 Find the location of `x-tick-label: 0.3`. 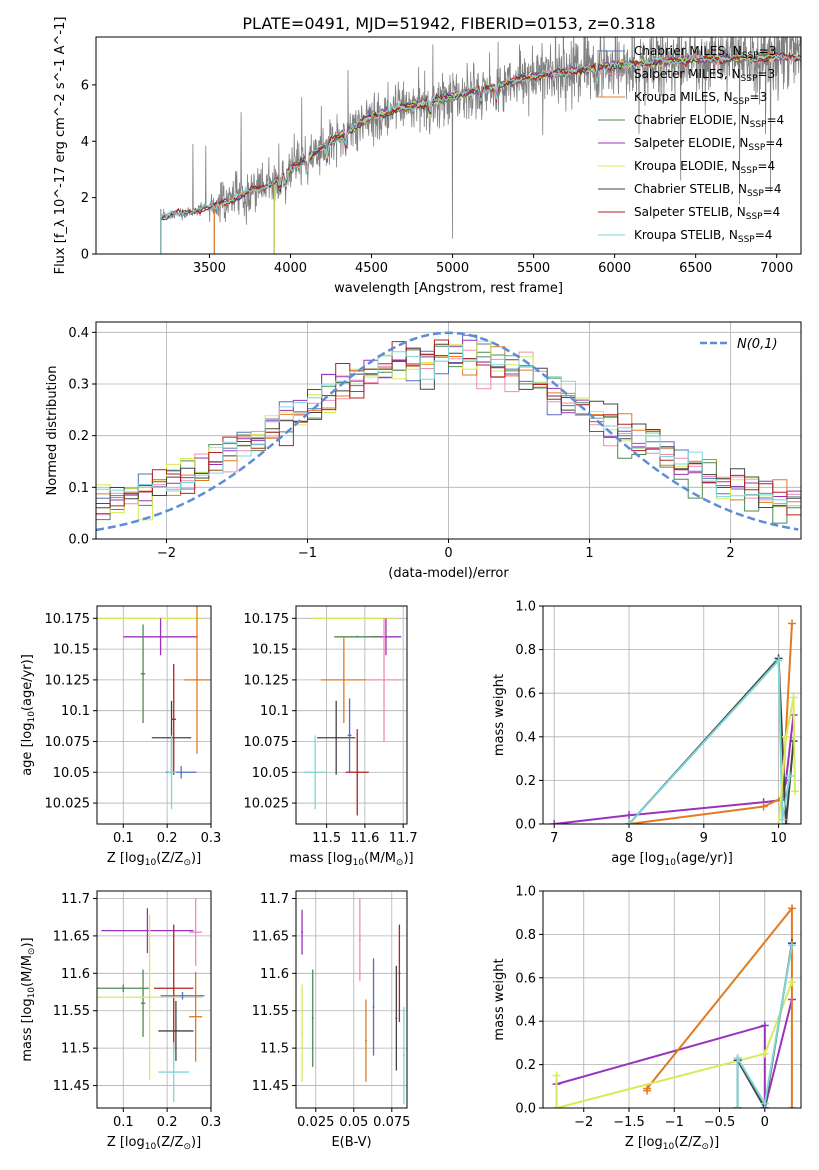

x-tick-label: 0.3 is located at coordinates (211, 838).